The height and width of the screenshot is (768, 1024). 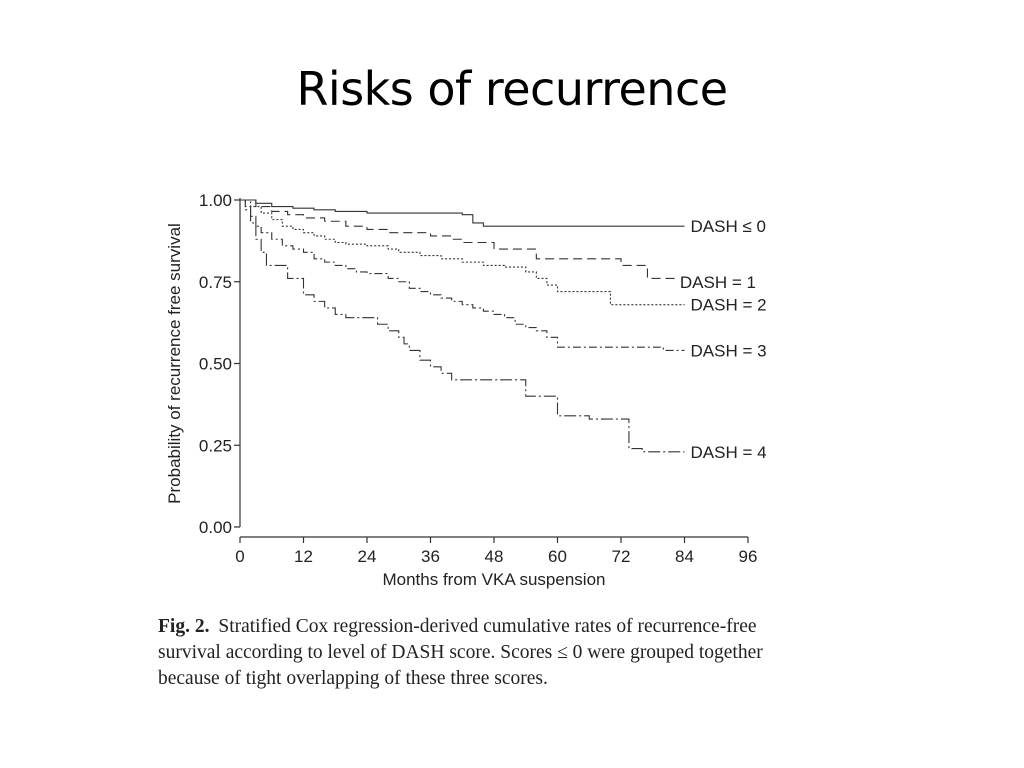 What do you see at coordinates (512, 89) in the screenshot?
I see `slide-title: Risks of recurrence` at bounding box center [512, 89].